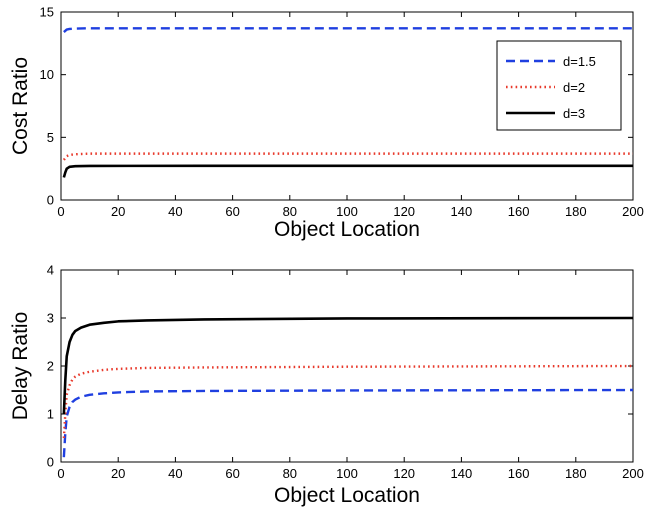  What do you see at coordinates (50, 270) in the screenshot?
I see `y-tick-label: 4` at bounding box center [50, 270].